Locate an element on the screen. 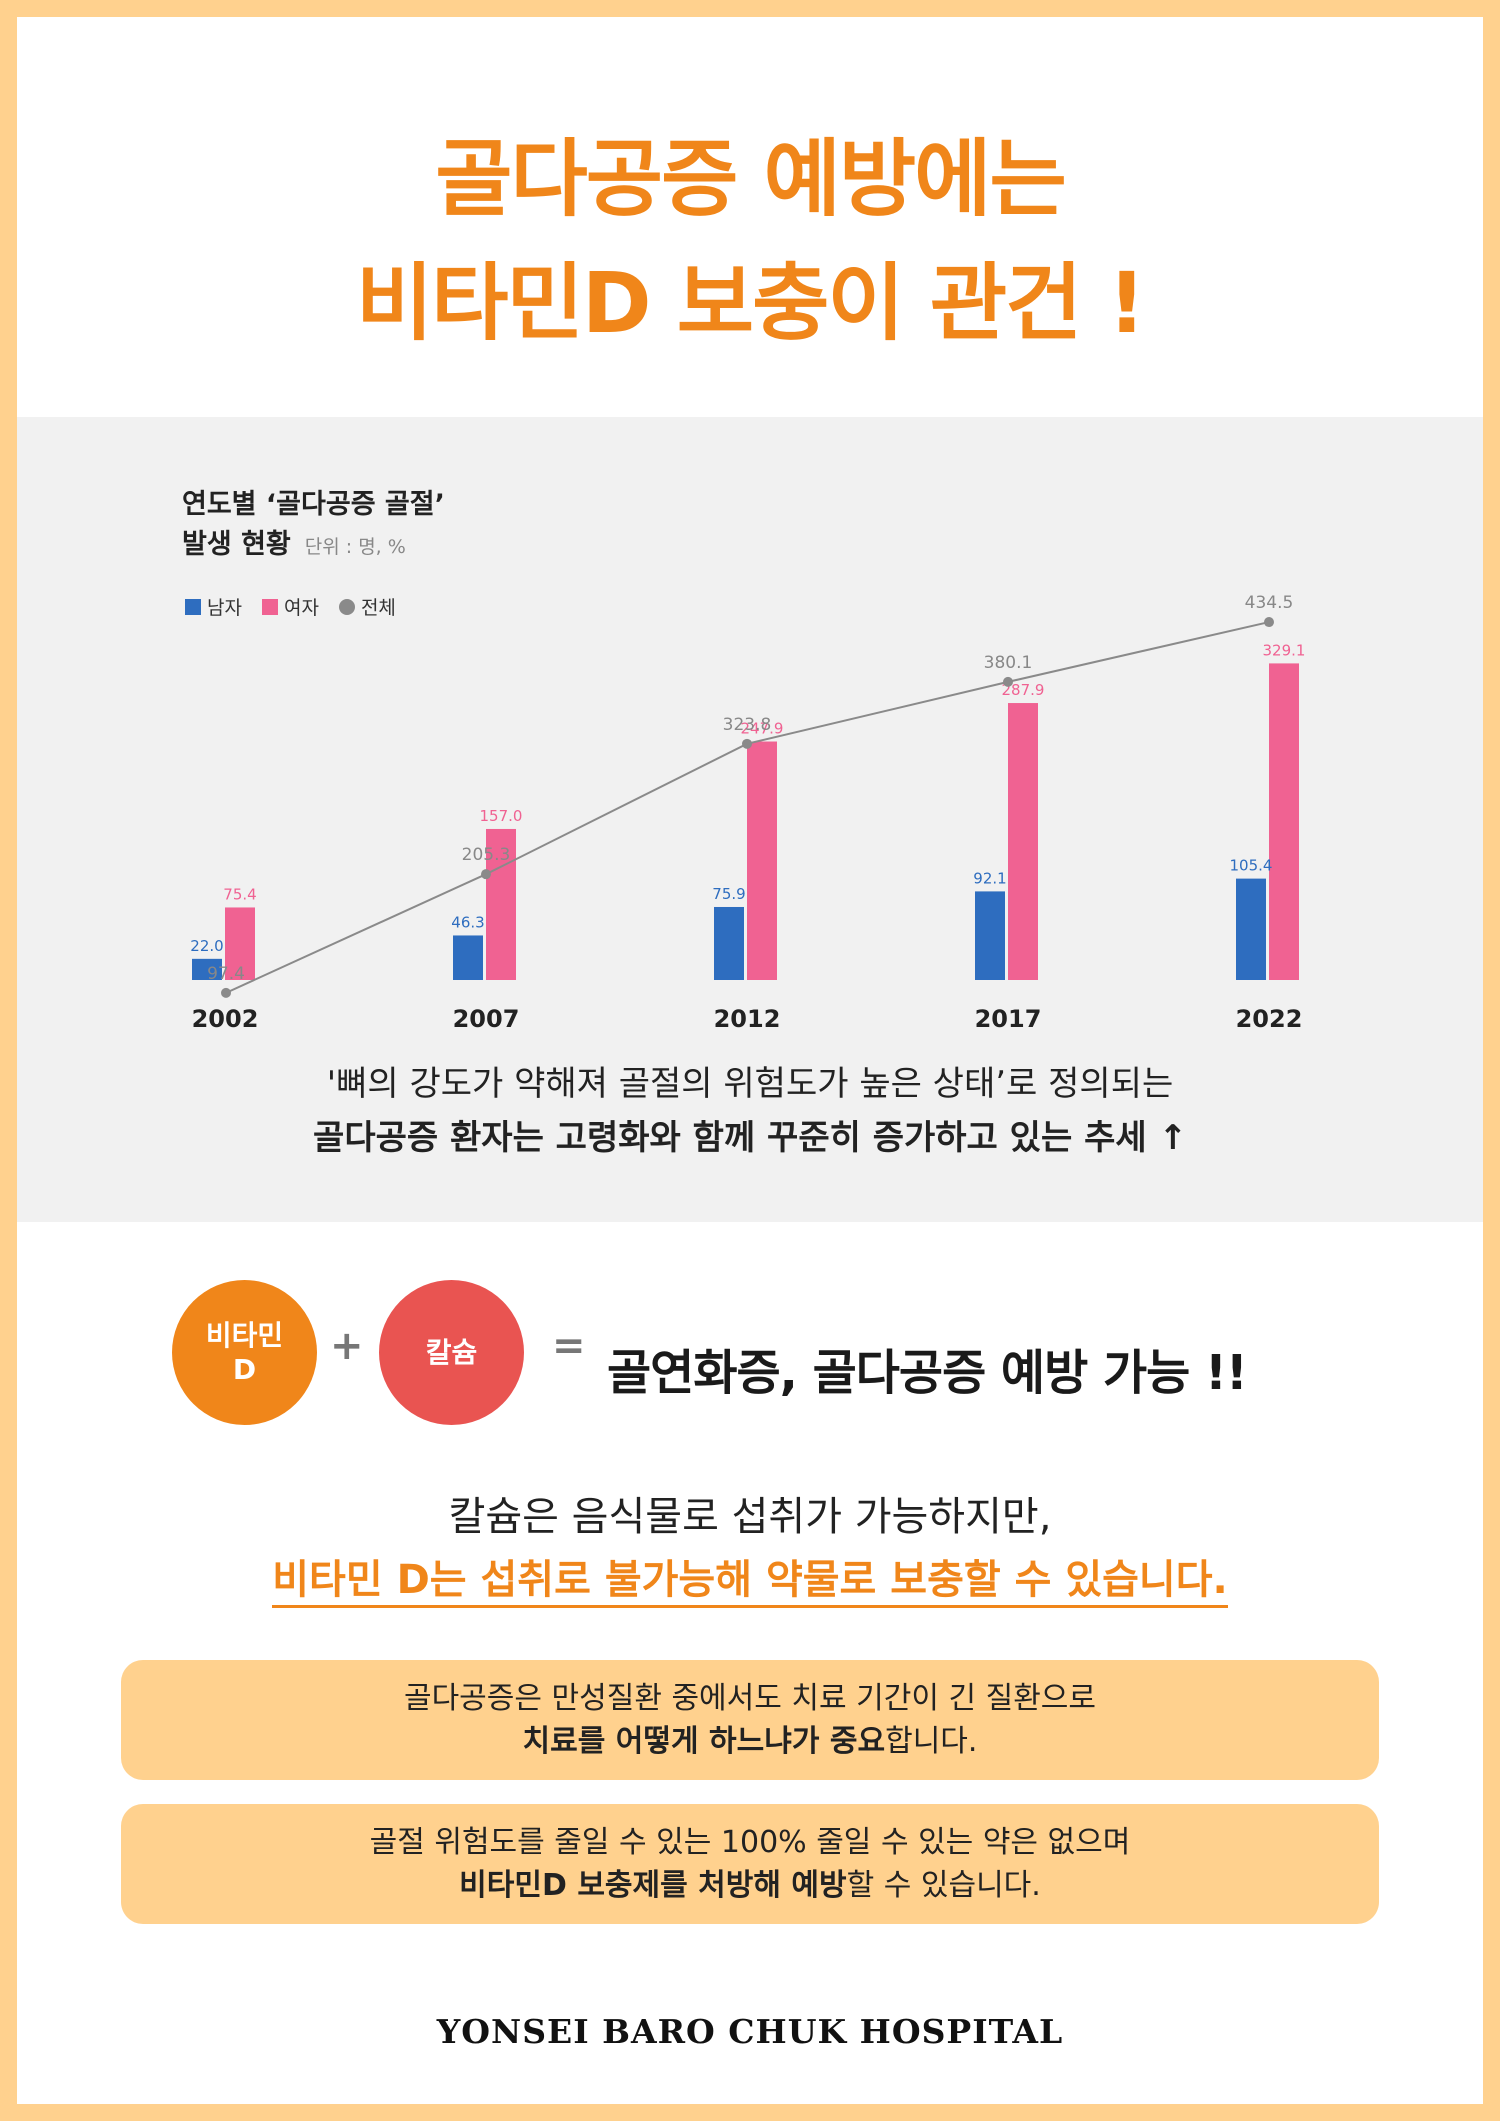 The image size is (1500, 2121). hospital-name: YONSEI BARO CHUK HOSPITAL is located at coordinates (750, 2031).